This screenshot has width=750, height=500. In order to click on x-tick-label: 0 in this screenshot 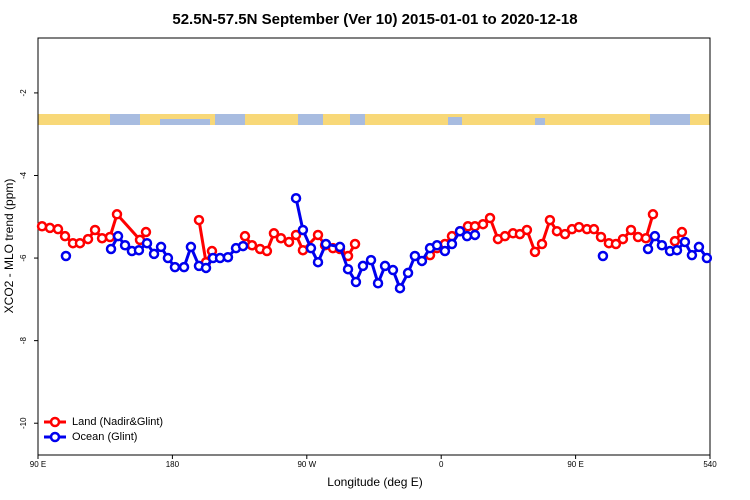, I will do `click(441, 464)`.